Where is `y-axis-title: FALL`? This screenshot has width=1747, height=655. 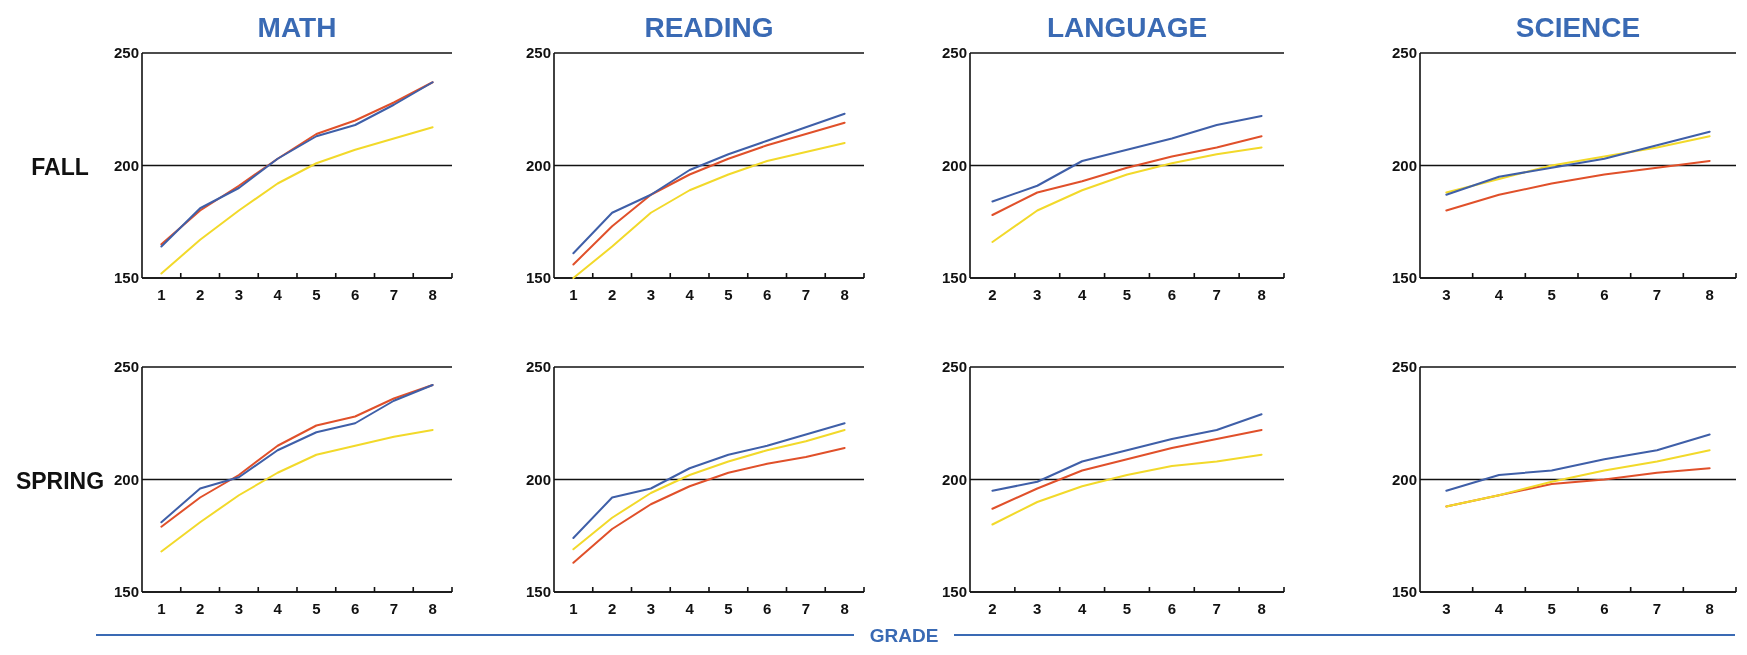
y-axis-title: FALL is located at coordinates (60, 166).